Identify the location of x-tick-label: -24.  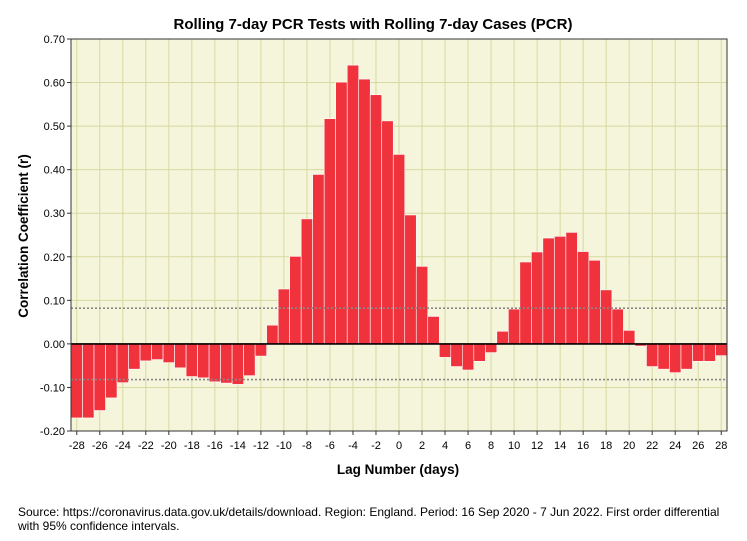
(123, 446).